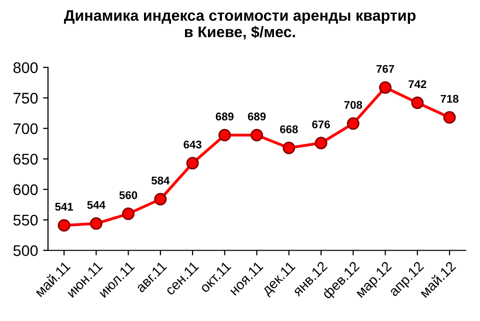 This screenshot has width=480, height=321. I want to click on data-label: 668, so click(289, 129).